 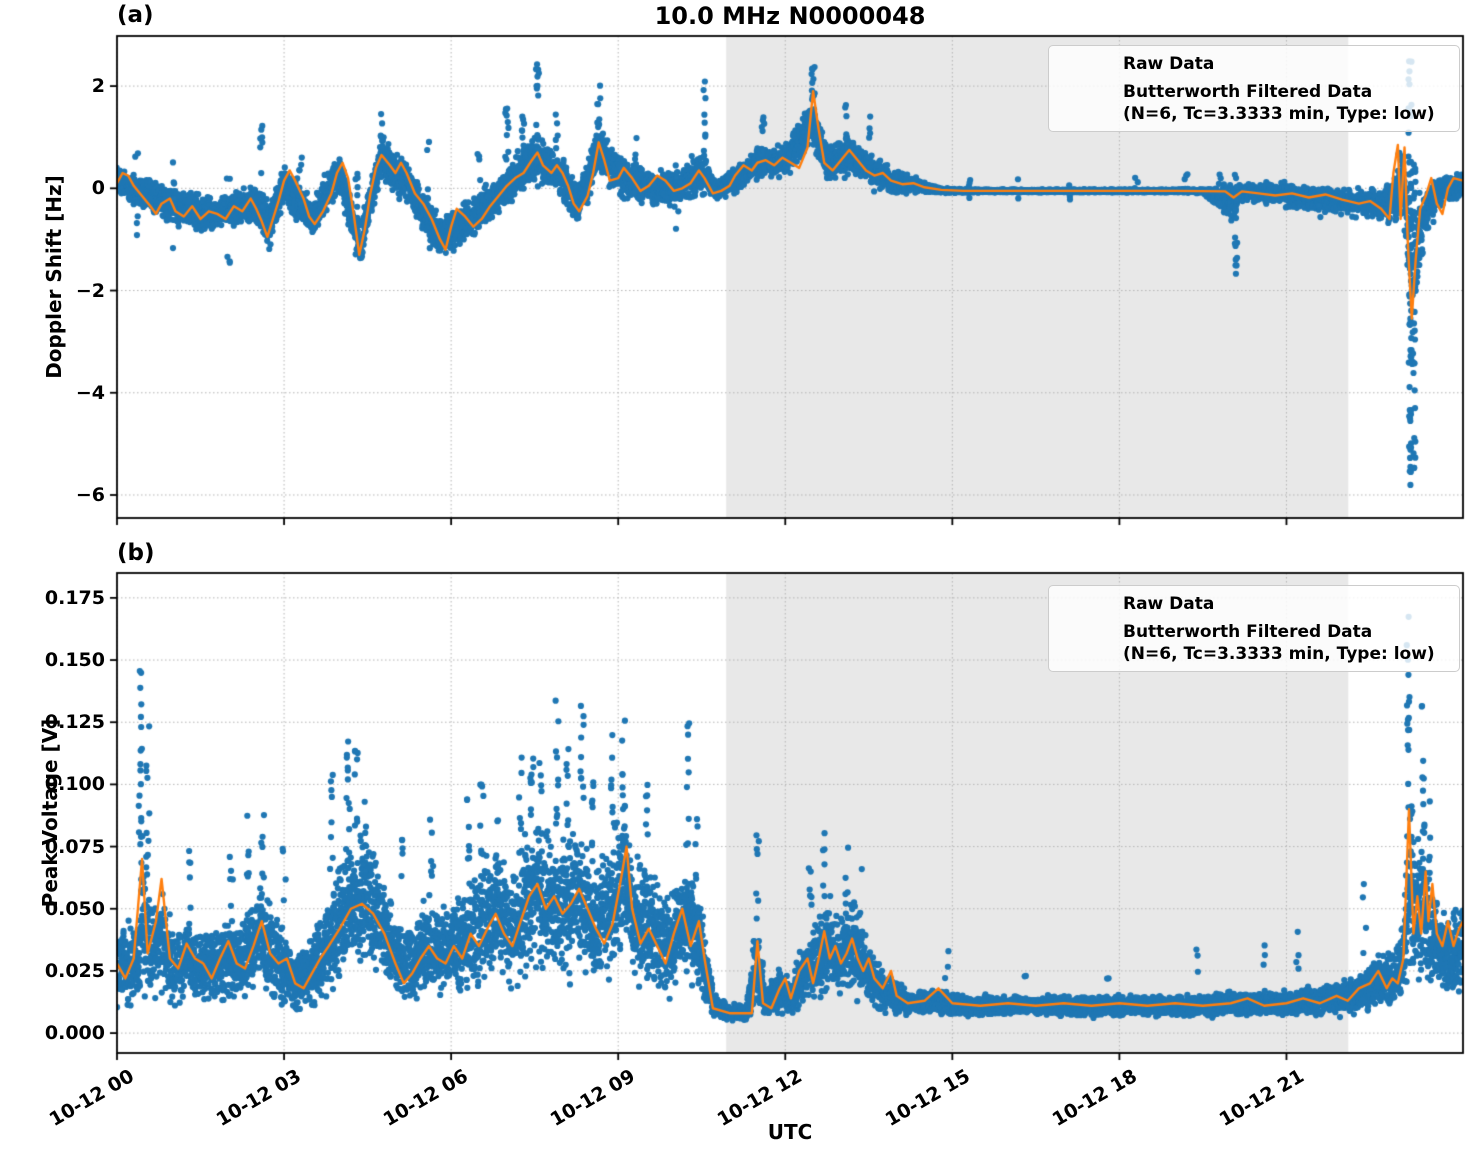 I want to click on y-tick-label: 0, so click(x=98, y=188).